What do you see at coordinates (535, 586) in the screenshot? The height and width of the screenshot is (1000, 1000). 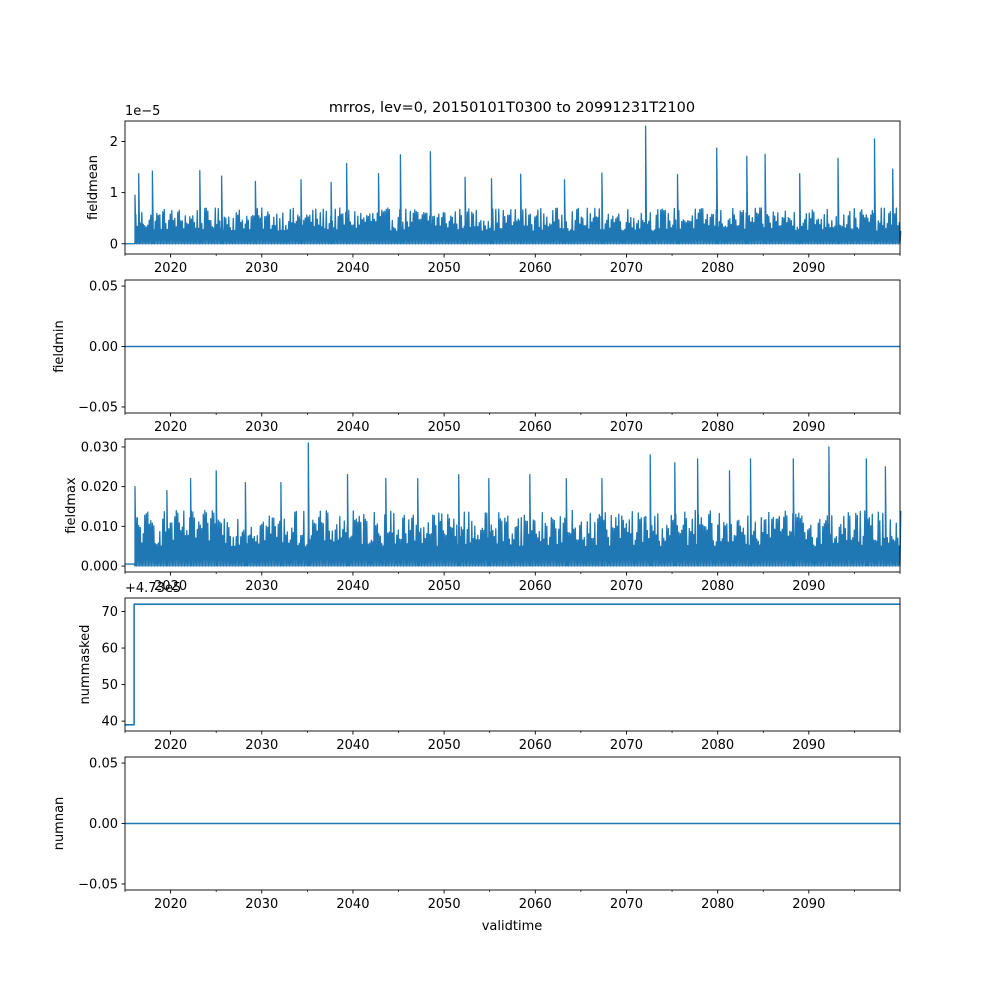 I see `fieldmax-x-tick-label: 2060` at bounding box center [535, 586].